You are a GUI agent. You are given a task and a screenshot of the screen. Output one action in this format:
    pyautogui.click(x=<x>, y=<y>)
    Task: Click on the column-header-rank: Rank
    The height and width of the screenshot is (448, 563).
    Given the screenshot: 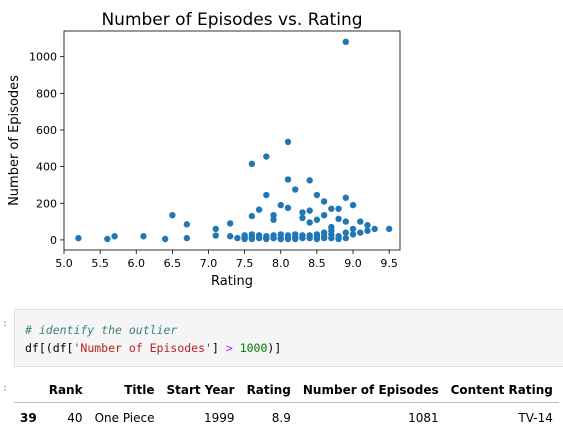 What is the action you would take?
    pyautogui.click(x=65, y=390)
    